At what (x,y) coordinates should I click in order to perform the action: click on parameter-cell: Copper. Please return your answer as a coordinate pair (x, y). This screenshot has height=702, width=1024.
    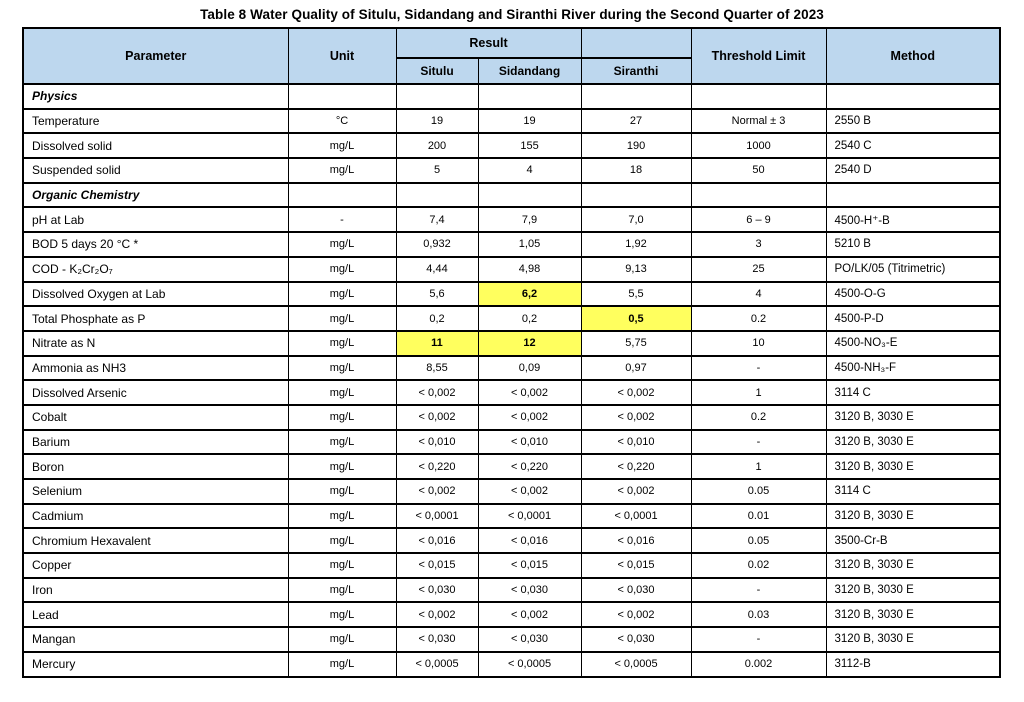
    Looking at the image, I should click on (155, 565).